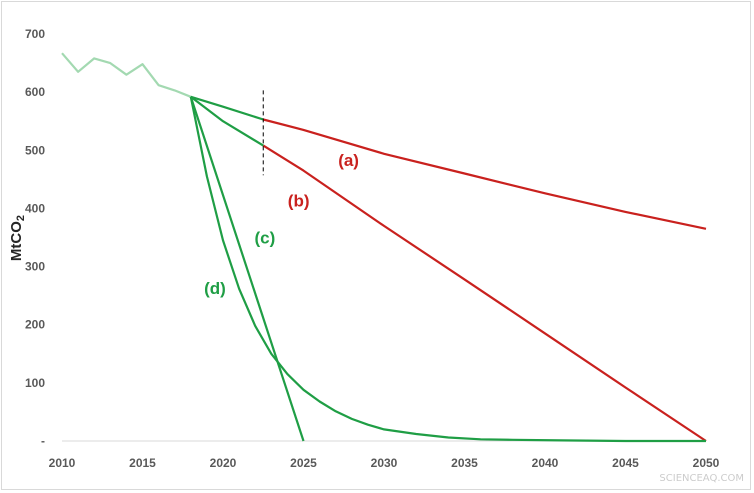 Image resolution: width=754 pixels, height=493 pixels. Describe the element at coordinates (35, 34) in the screenshot. I see `y-tick-label: 700` at that location.